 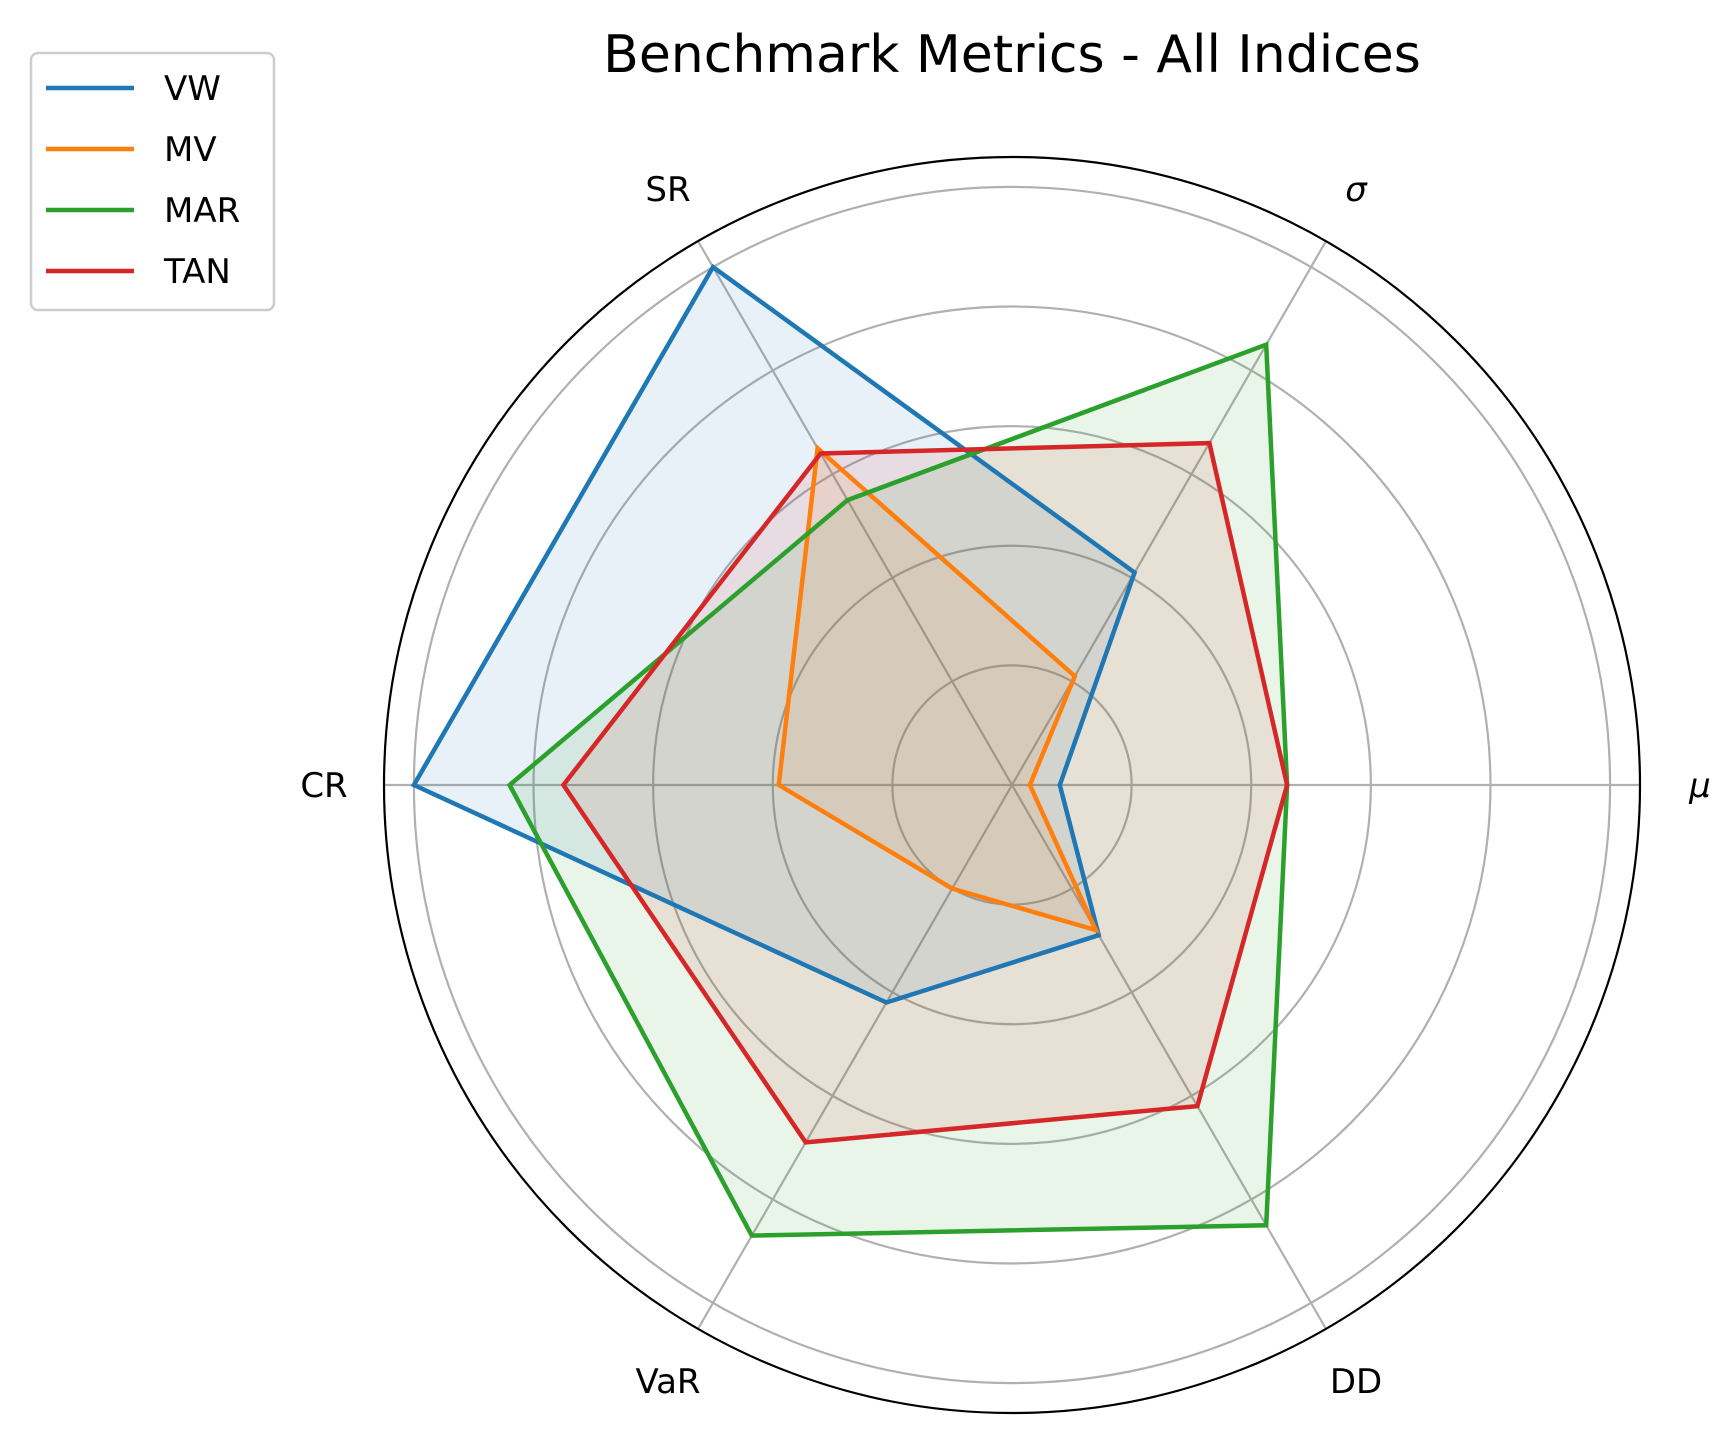 What do you see at coordinates (192, 89) in the screenshot?
I see `legend-label: VW` at bounding box center [192, 89].